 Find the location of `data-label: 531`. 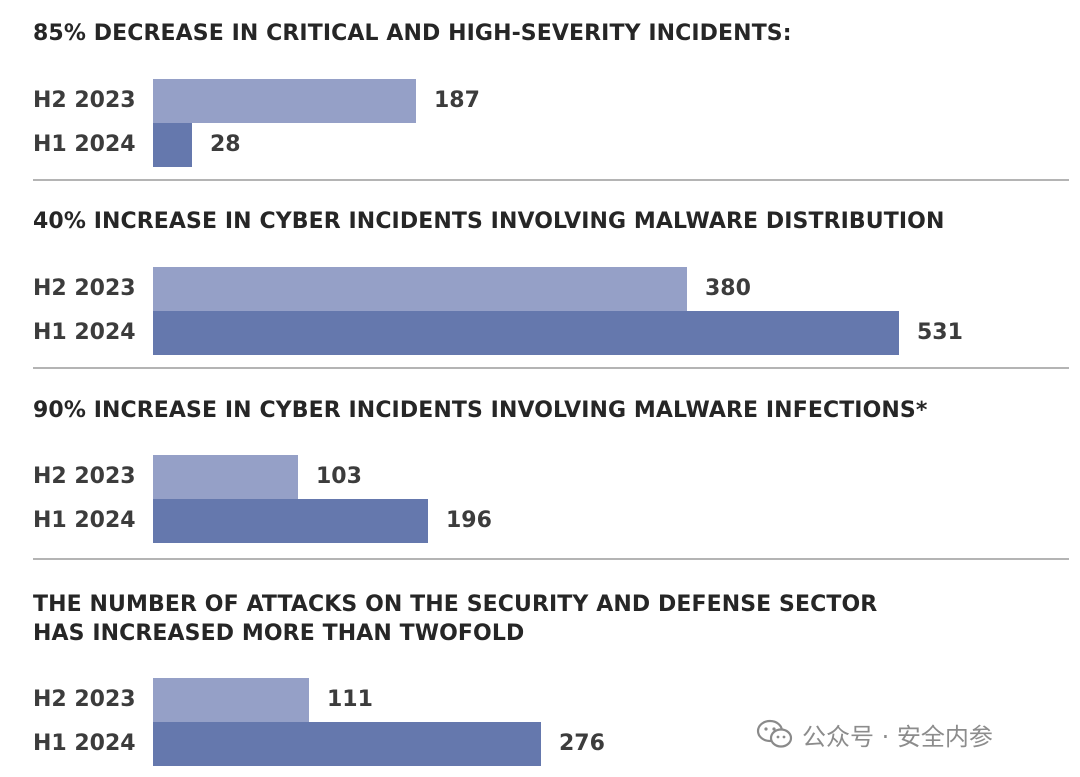

data-label: 531 is located at coordinates (940, 332).